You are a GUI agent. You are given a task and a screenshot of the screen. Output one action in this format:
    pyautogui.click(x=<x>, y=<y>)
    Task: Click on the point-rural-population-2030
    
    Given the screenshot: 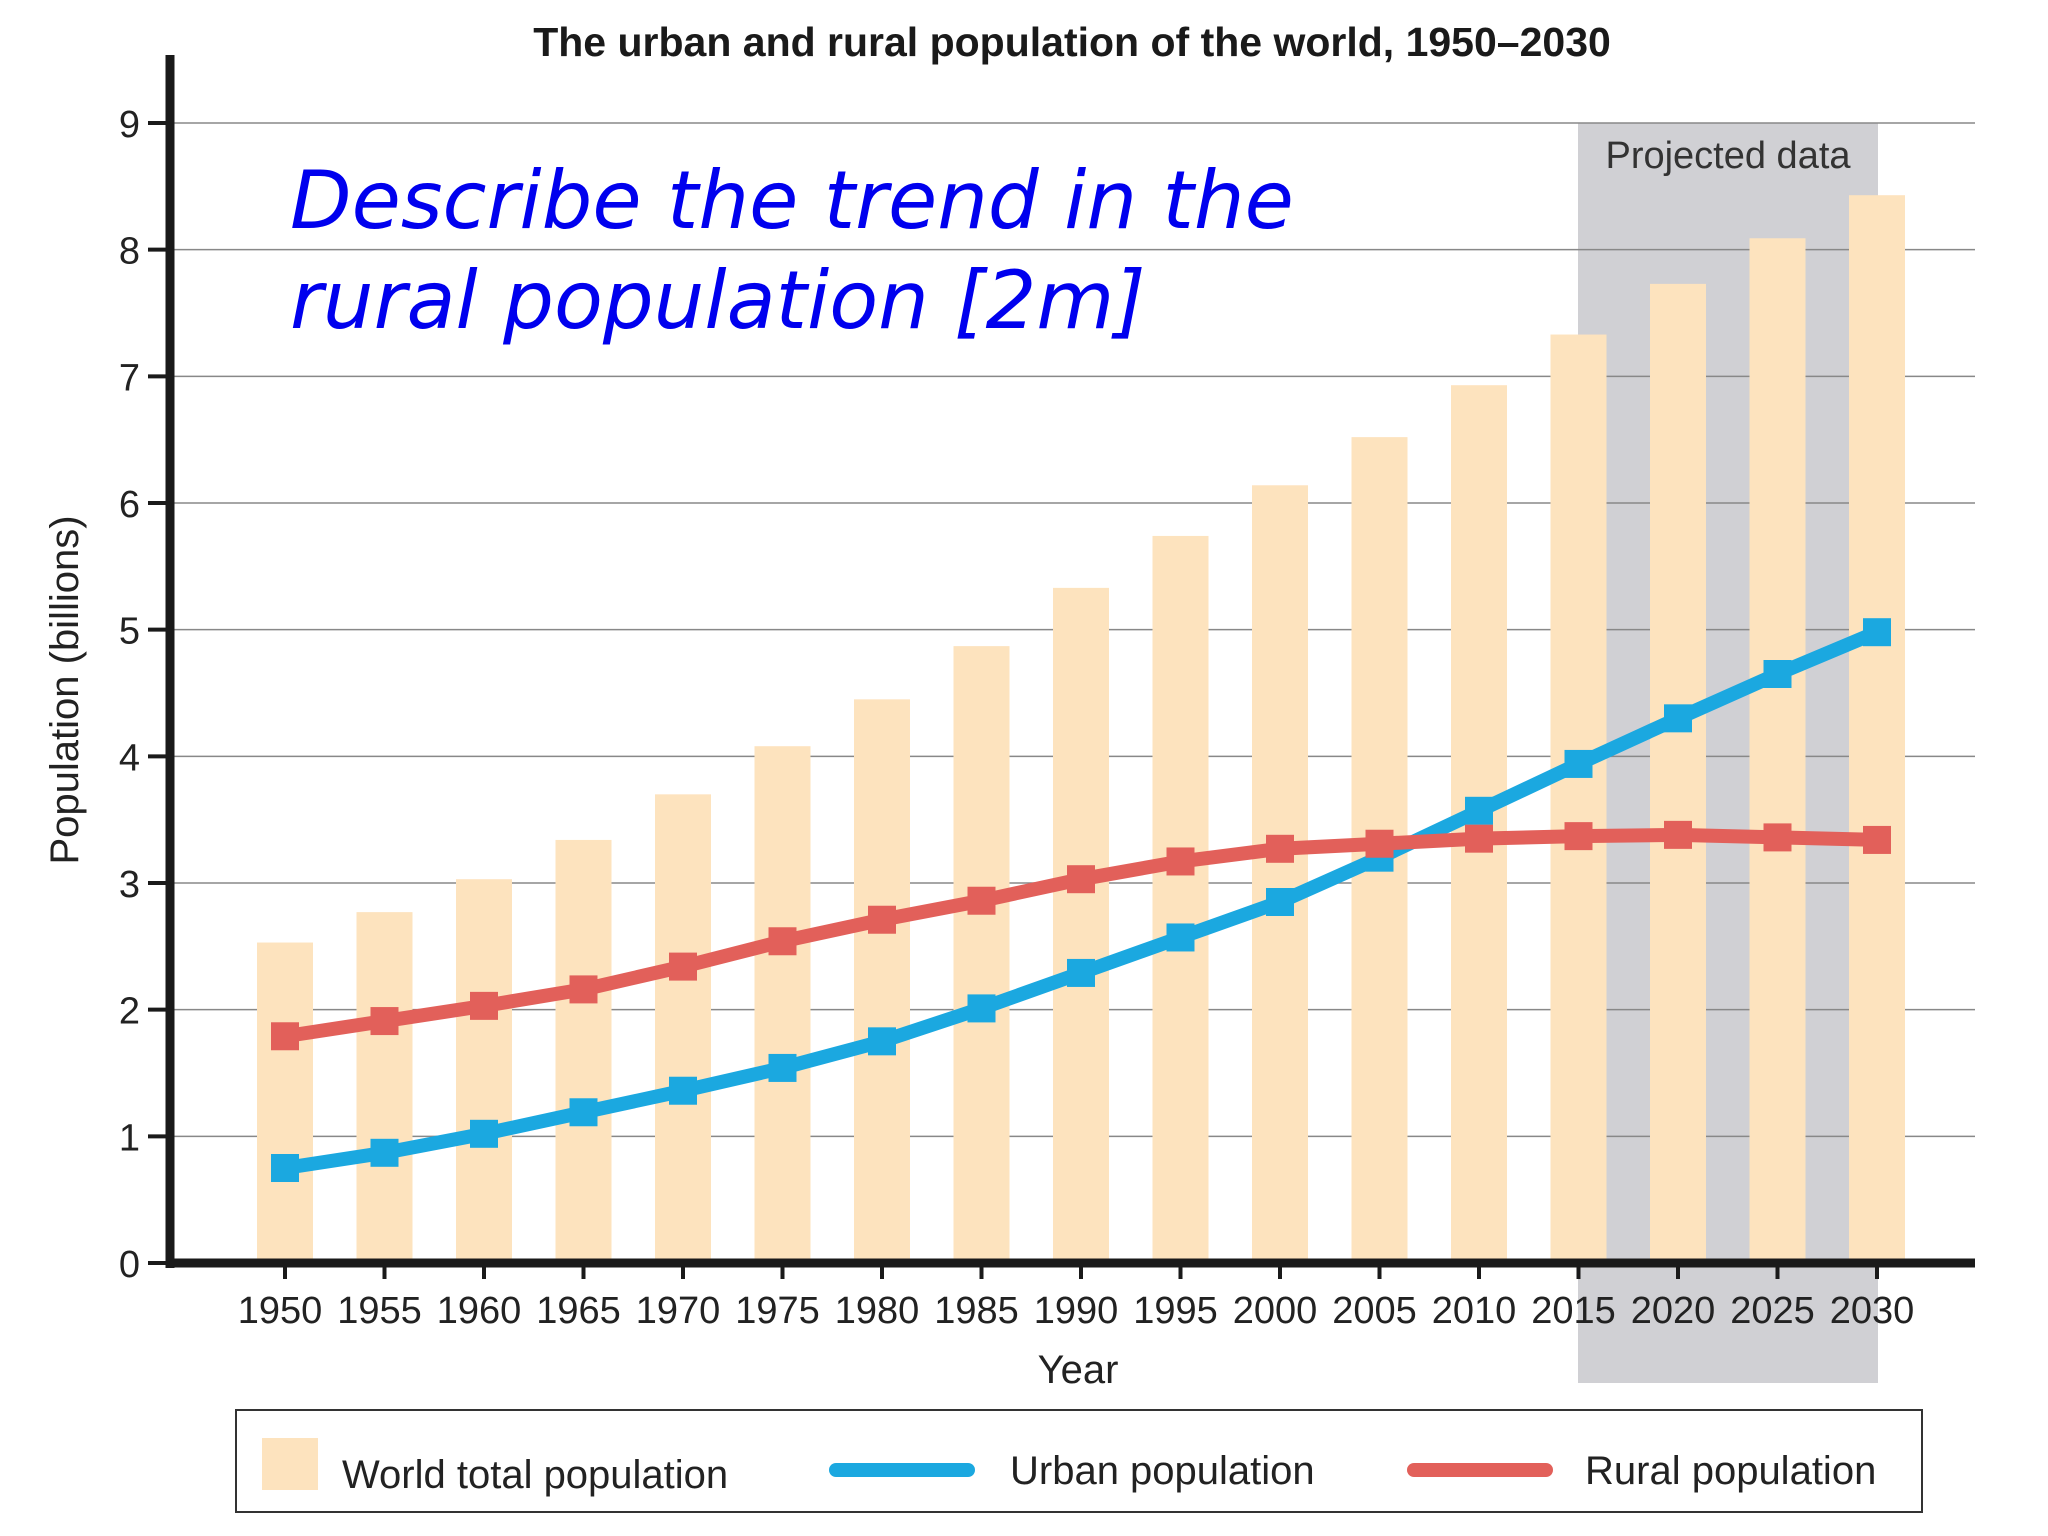 What is the action you would take?
    pyautogui.click(x=1877, y=839)
    